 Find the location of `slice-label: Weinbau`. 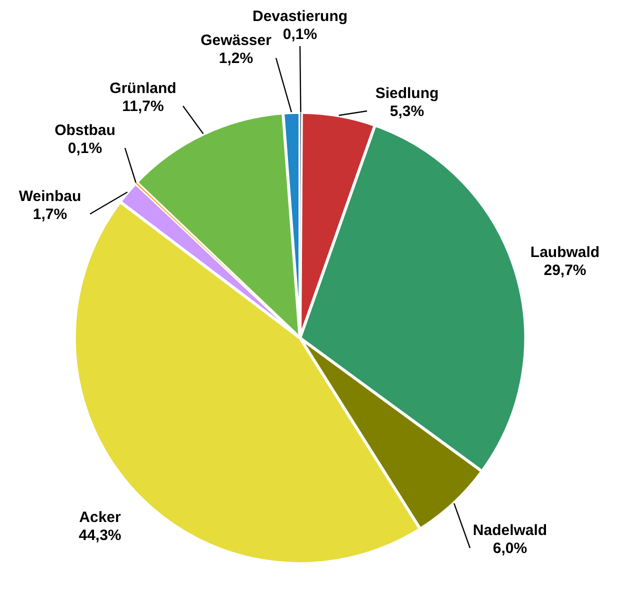

slice-label: Weinbau is located at coordinates (50, 197).